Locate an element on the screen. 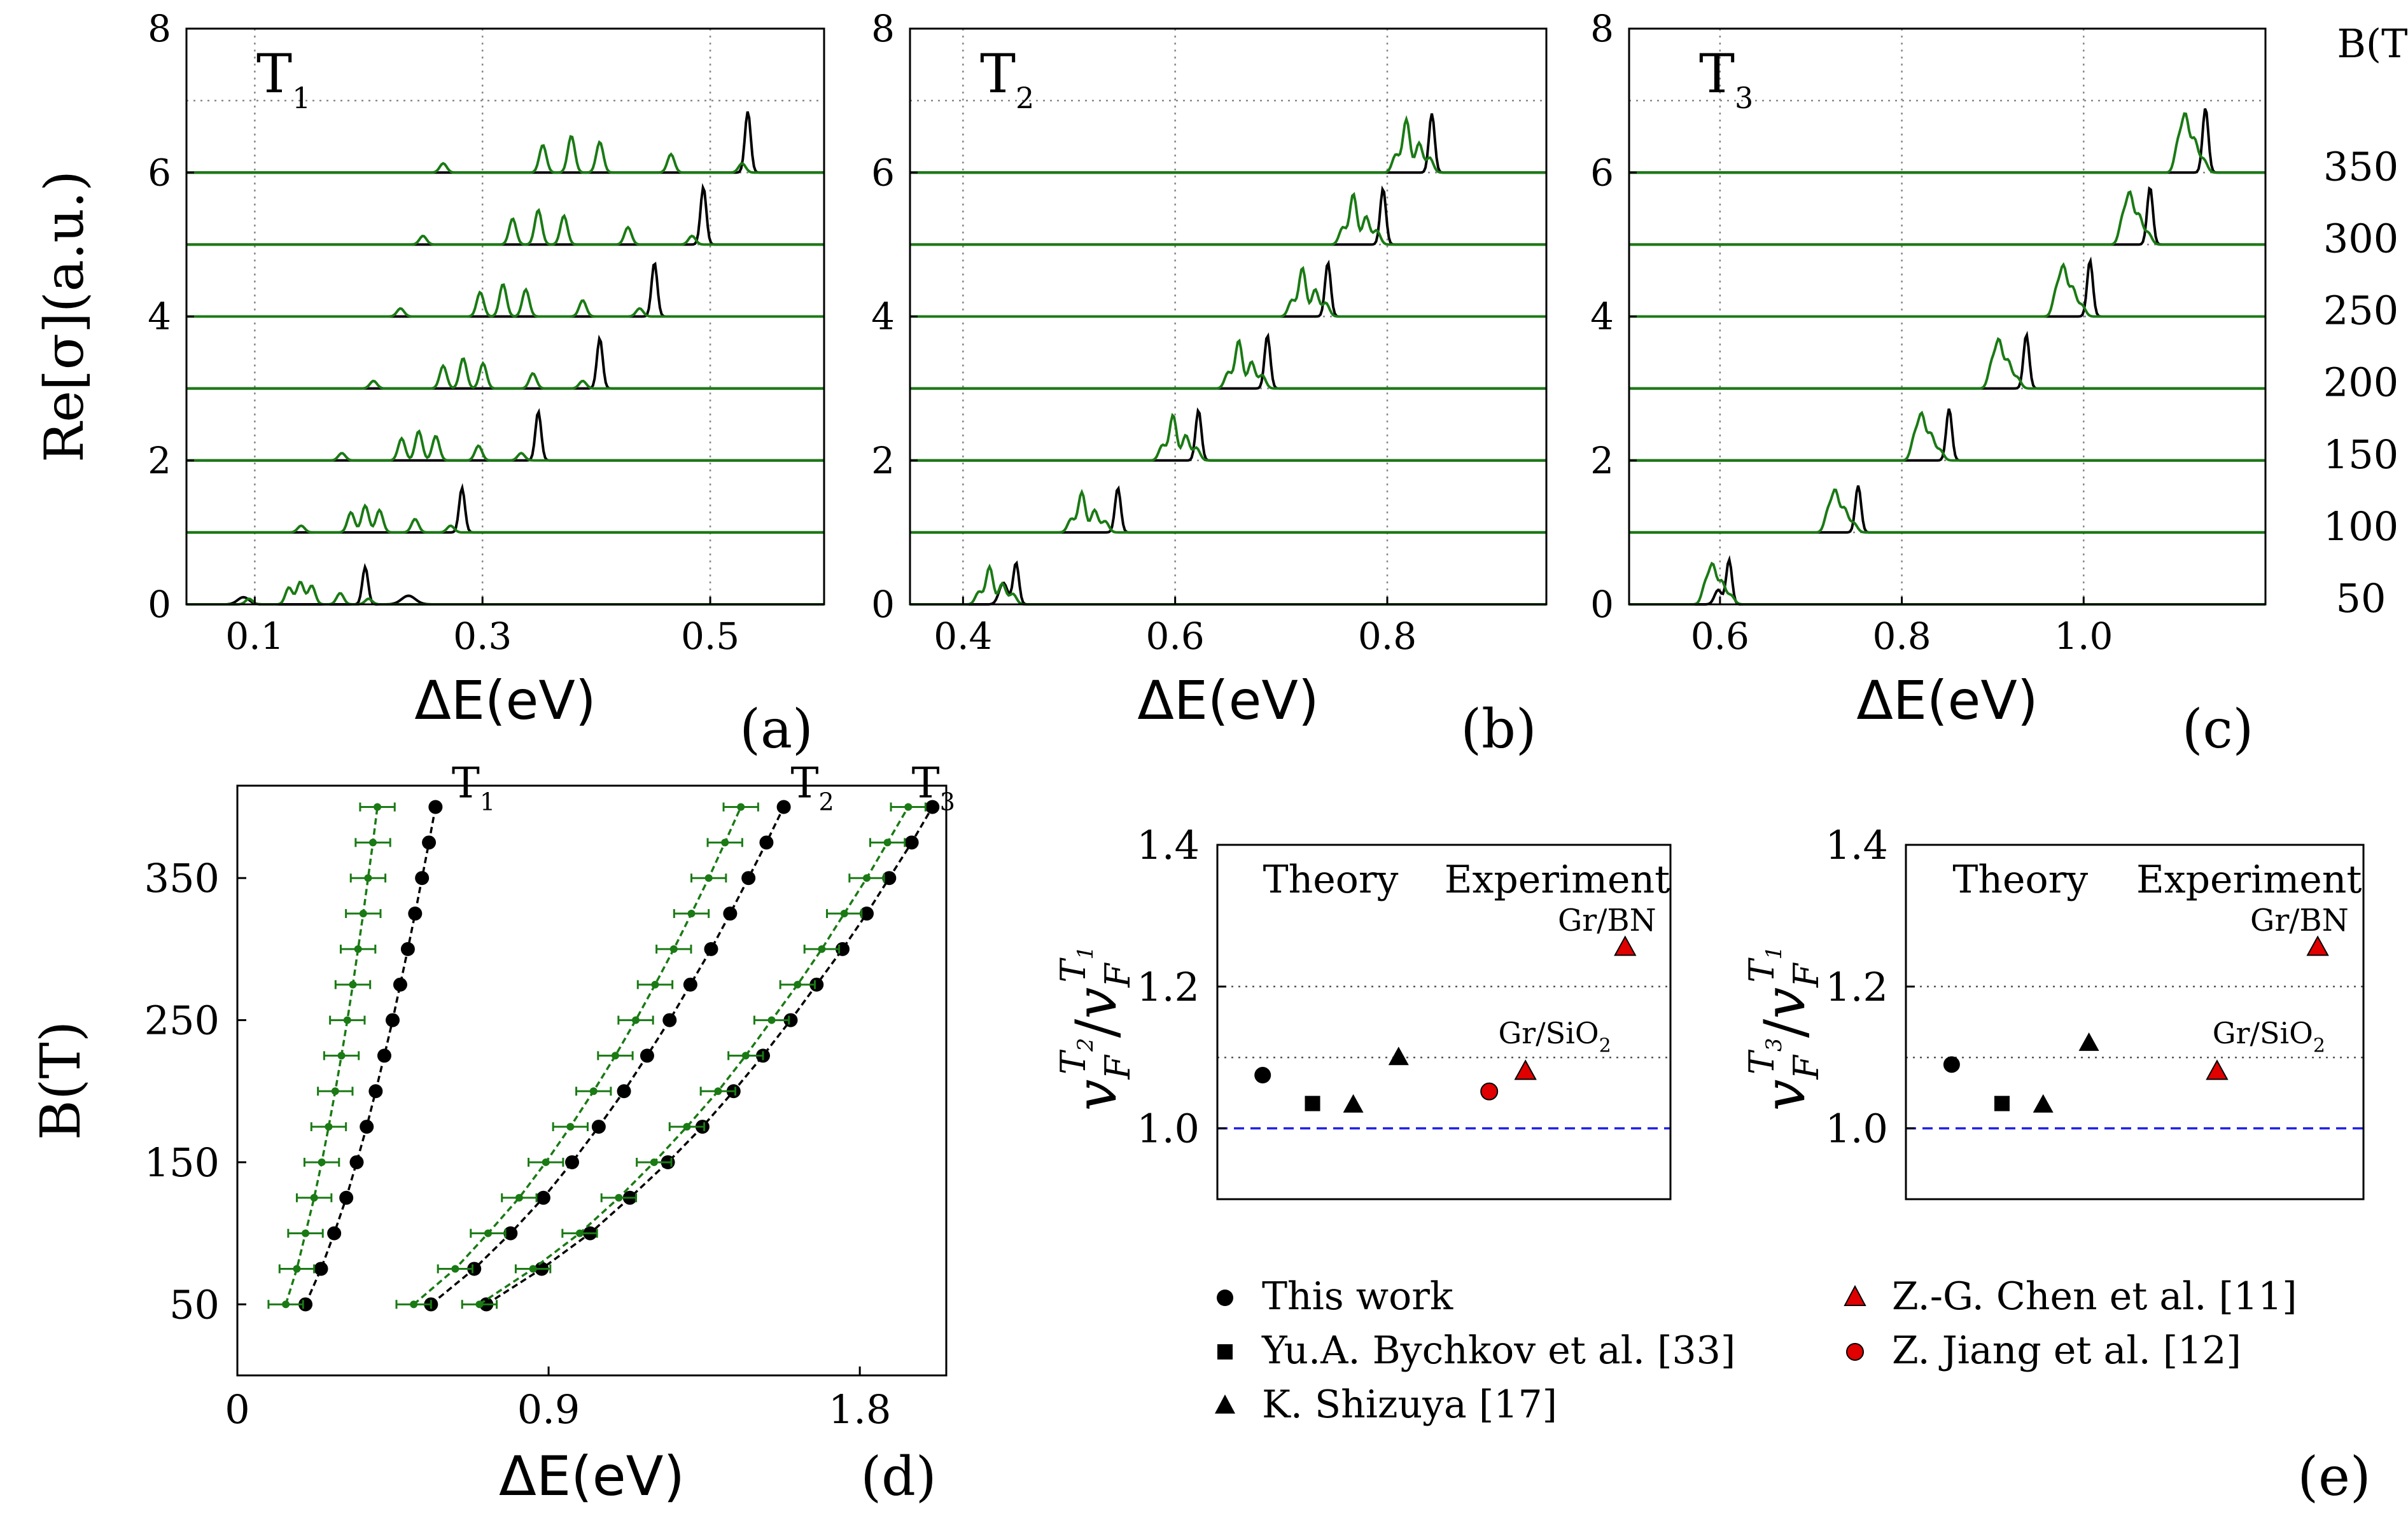 This screenshot has height=1516, width=2408. panel-label: (e) is located at coordinates (2333, 1477).